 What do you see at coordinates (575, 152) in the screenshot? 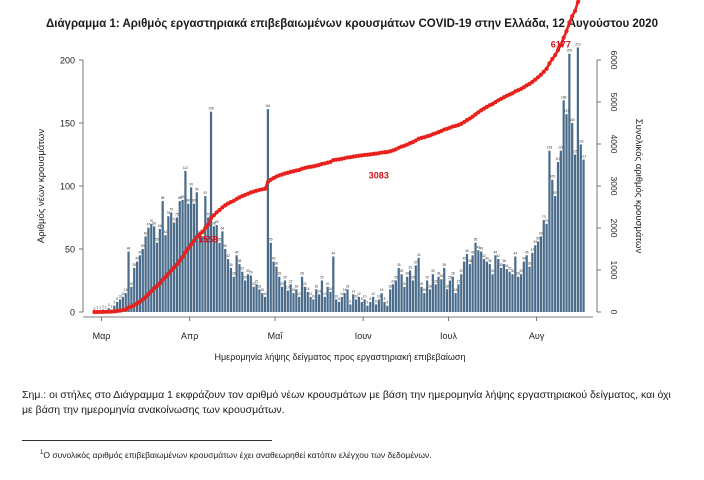
I see `bar-value-label: 125` at bounding box center [575, 152].